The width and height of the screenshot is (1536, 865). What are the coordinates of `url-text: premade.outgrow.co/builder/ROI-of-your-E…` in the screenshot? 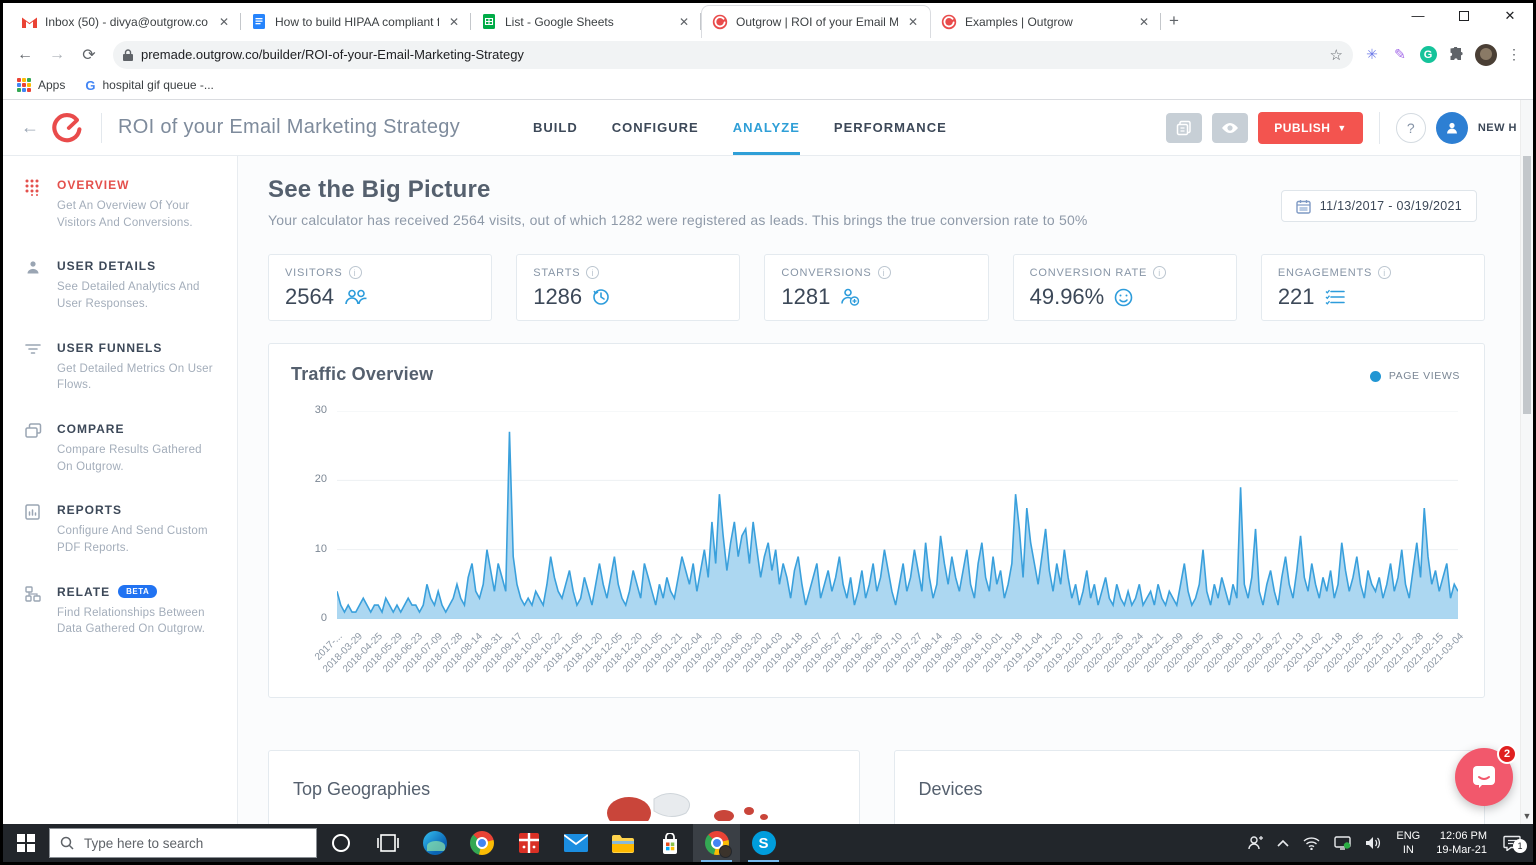 It's located at (332, 54).